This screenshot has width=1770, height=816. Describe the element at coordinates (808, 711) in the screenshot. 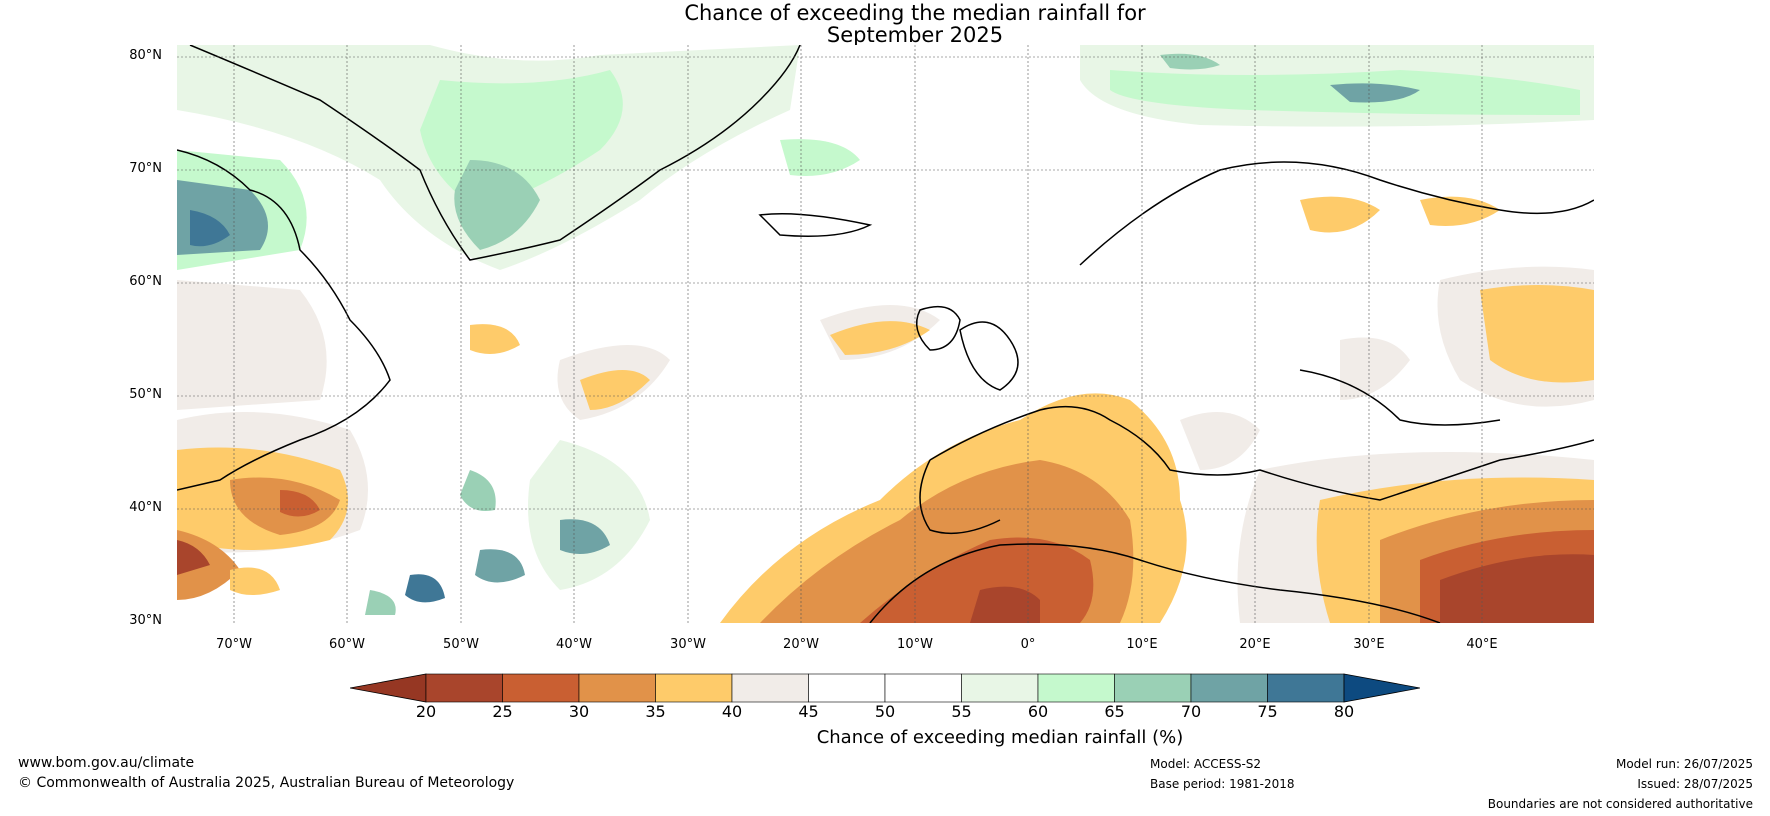

I see `colorbar-tick-45: 45` at that location.